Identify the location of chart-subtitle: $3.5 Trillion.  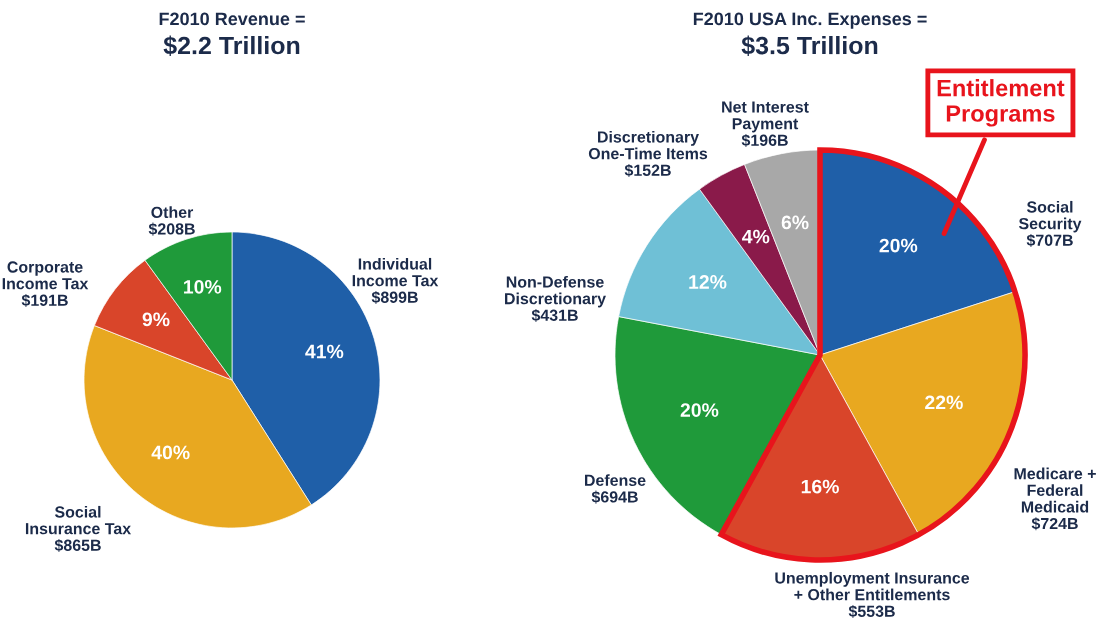
(809, 45).